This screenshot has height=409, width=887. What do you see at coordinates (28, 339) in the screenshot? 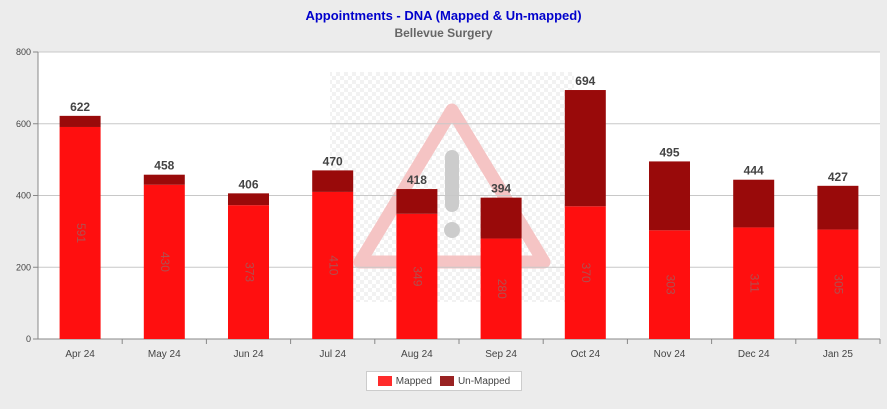
I see `y-tick-label: 0` at bounding box center [28, 339].